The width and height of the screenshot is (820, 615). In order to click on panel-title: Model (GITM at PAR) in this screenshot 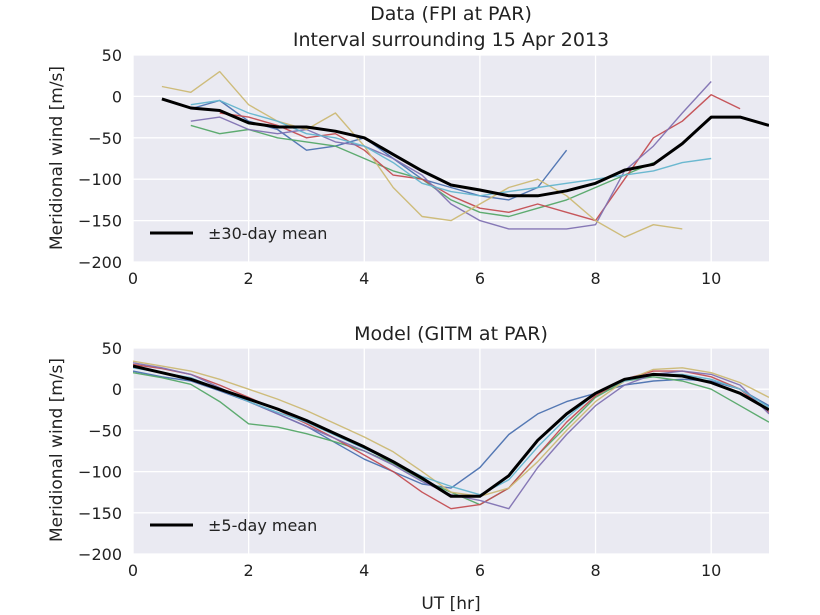, I will do `click(451, 334)`.